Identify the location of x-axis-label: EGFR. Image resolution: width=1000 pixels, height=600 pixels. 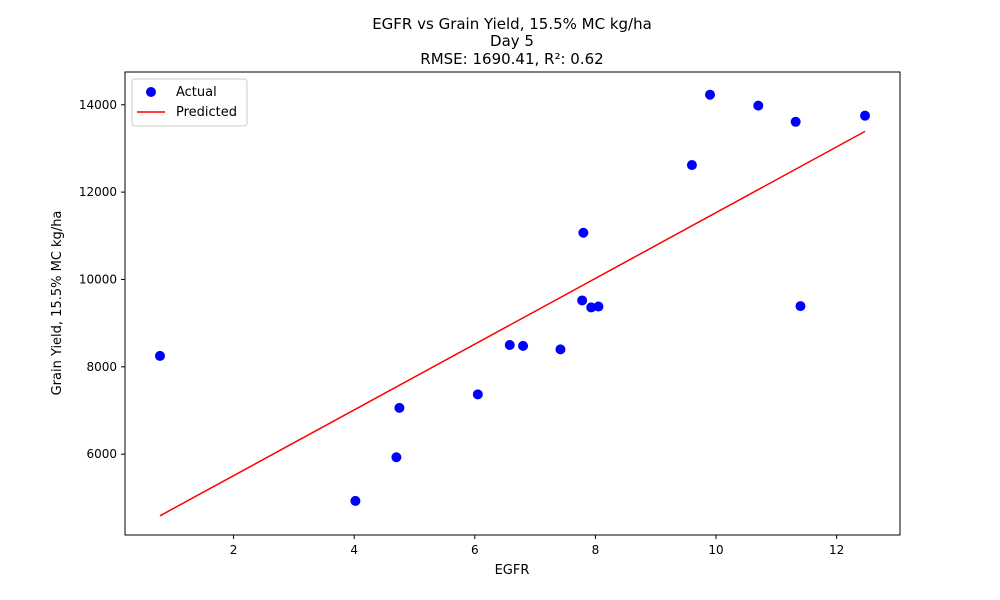
(512, 570).